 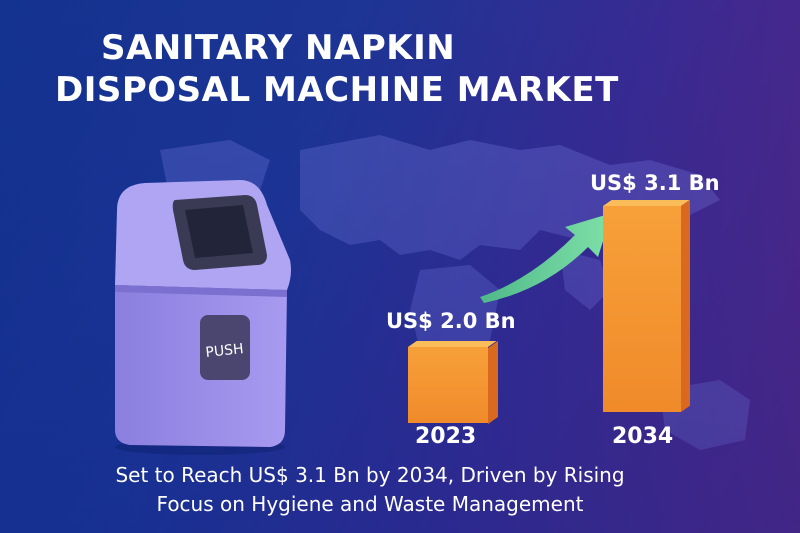 I want to click on bar-2023, so click(x=453, y=382).